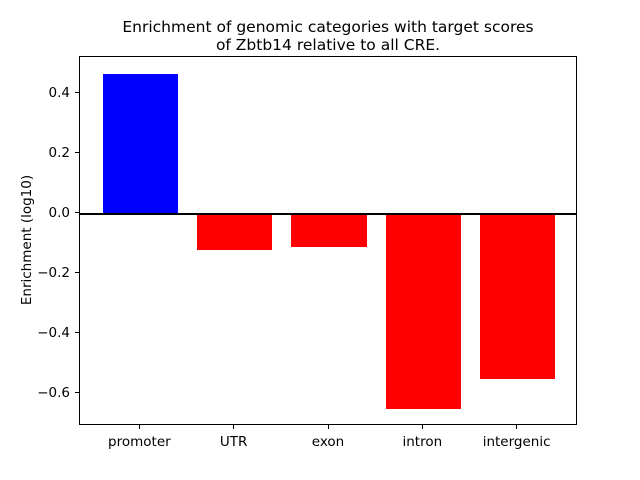 The width and height of the screenshot is (640, 480). Describe the element at coordinates (233, 442) in the screenshot. I see `x-tick-label-UTR: UTR` at that location.